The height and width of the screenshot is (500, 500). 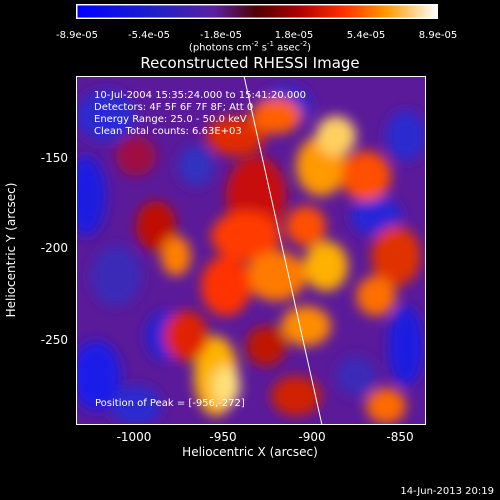 What do you see at coordinates (134, 437) in the screenshot?
I see `x-tick-label: -1000` at bounding box center [134, 437].